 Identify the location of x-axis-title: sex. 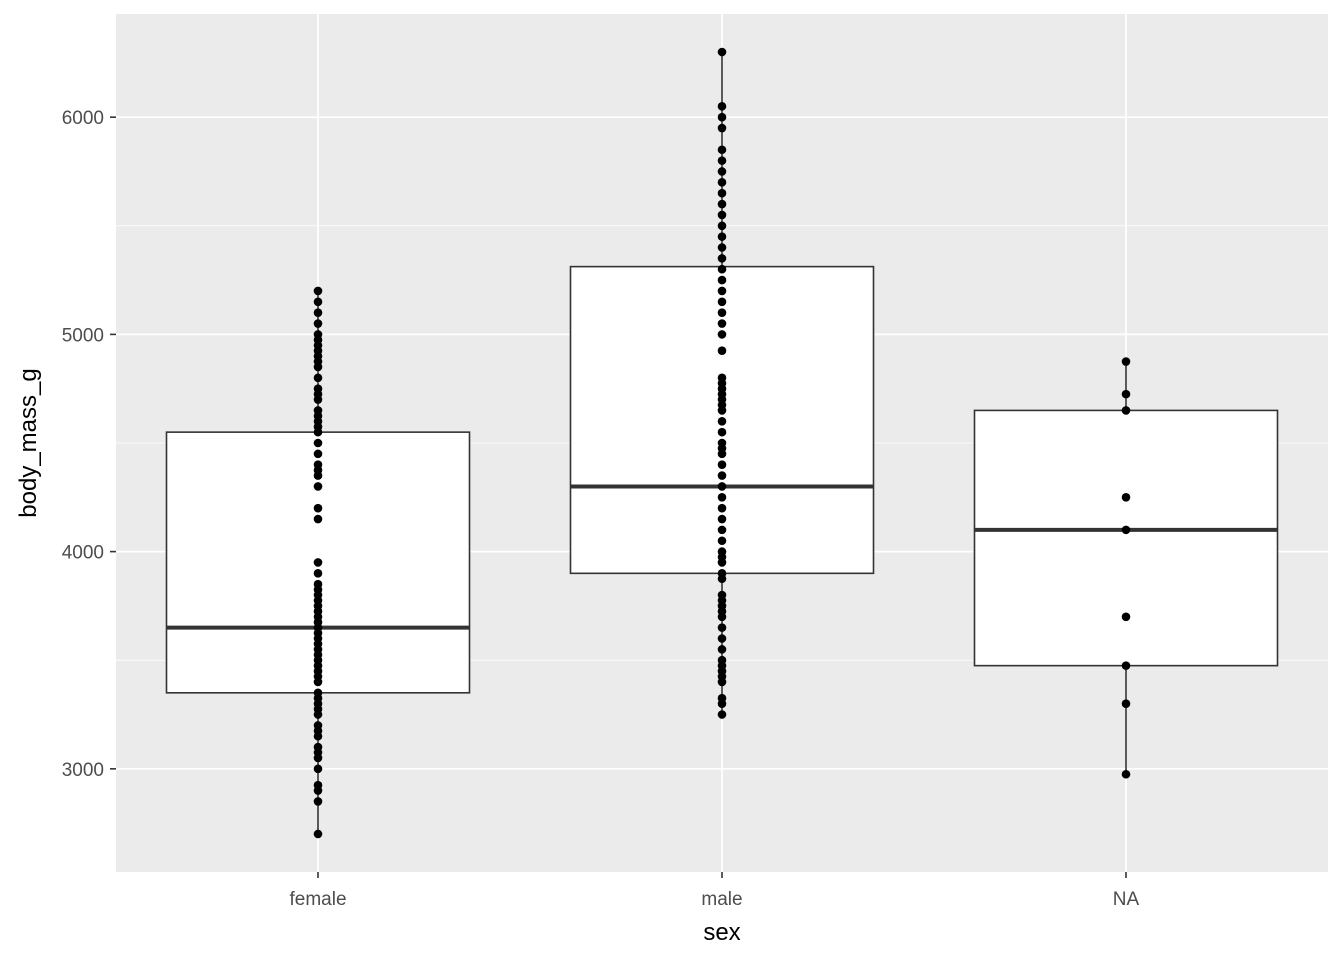
(721, 932).